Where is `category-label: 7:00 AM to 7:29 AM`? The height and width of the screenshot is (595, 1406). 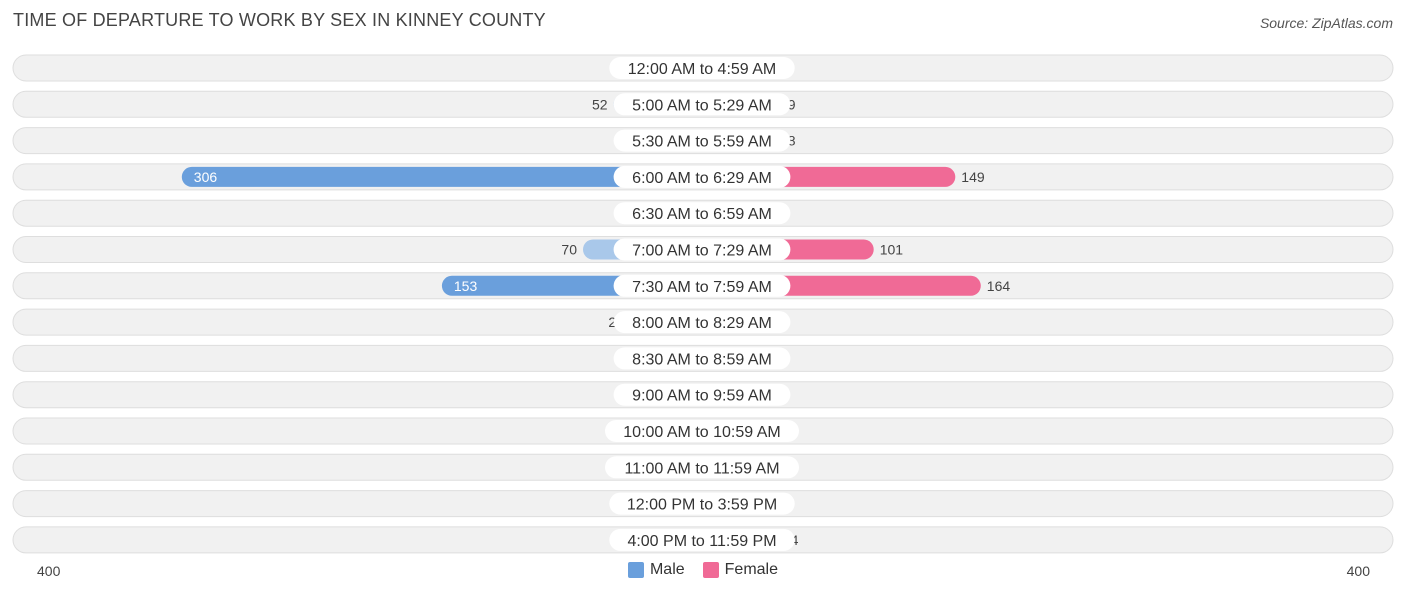 category-label: 7:00 AM to 7:29 AM is located at coordinates (702, 251).